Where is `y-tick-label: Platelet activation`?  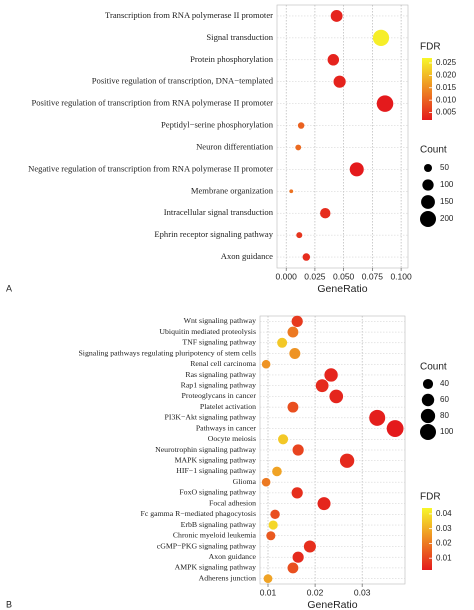 y-tick-label: Platelet activation is located at coordinates (228, 406).